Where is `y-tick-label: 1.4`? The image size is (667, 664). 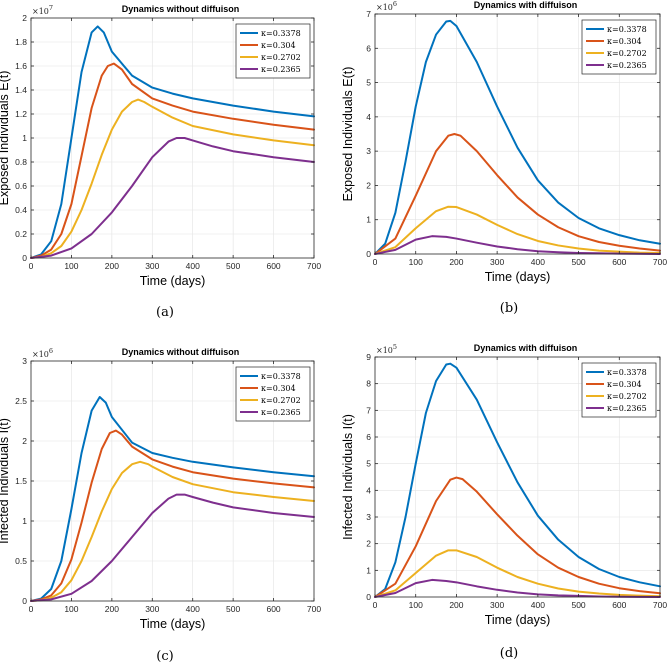 y-tick-label: 1.4 is located at coordinates (21, 90).